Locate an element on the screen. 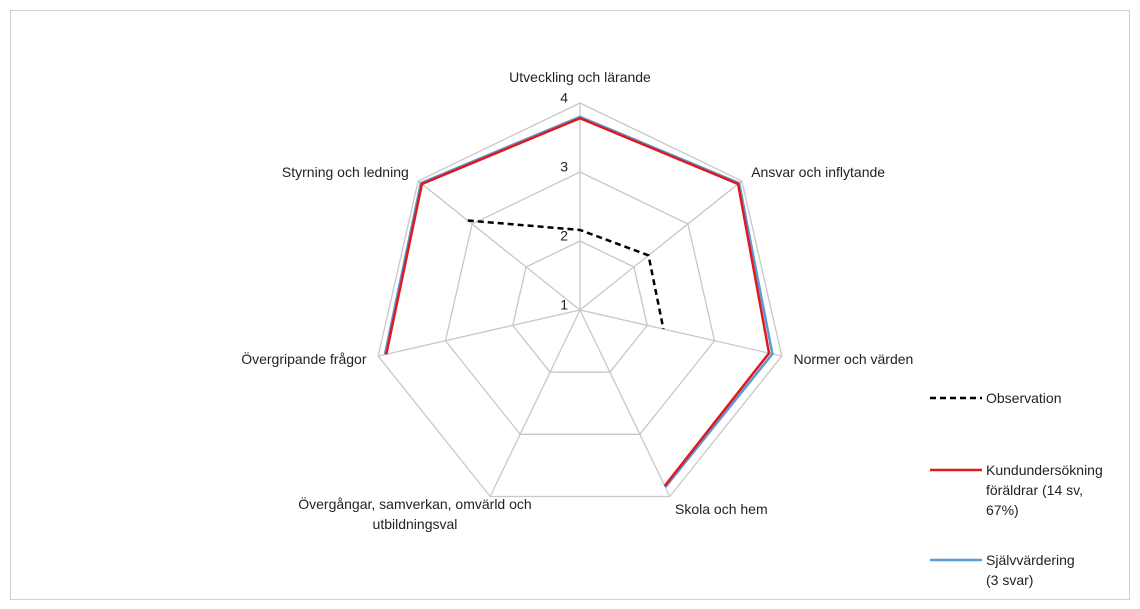  category-label: Styrning och ledning is located at coordinates (345, 172).